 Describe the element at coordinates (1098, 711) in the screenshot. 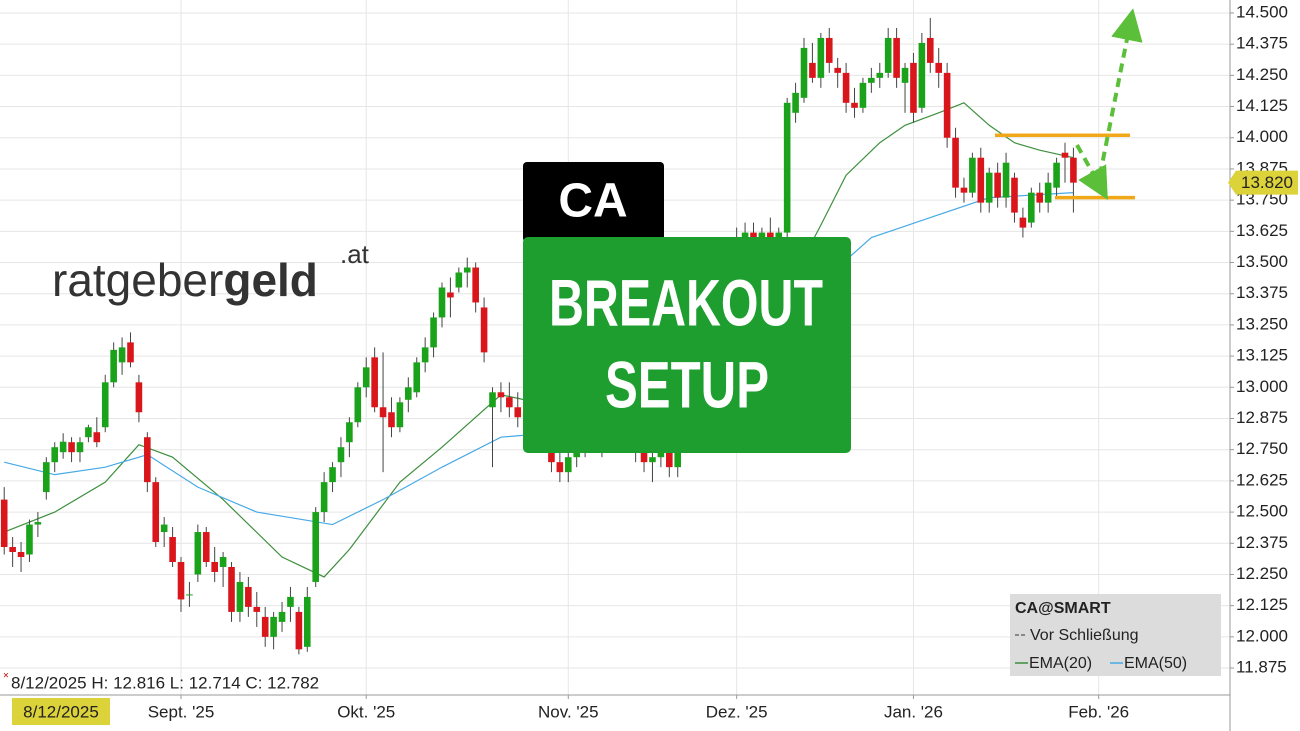

I see `x-tick-label: Feb. '26` at that location.